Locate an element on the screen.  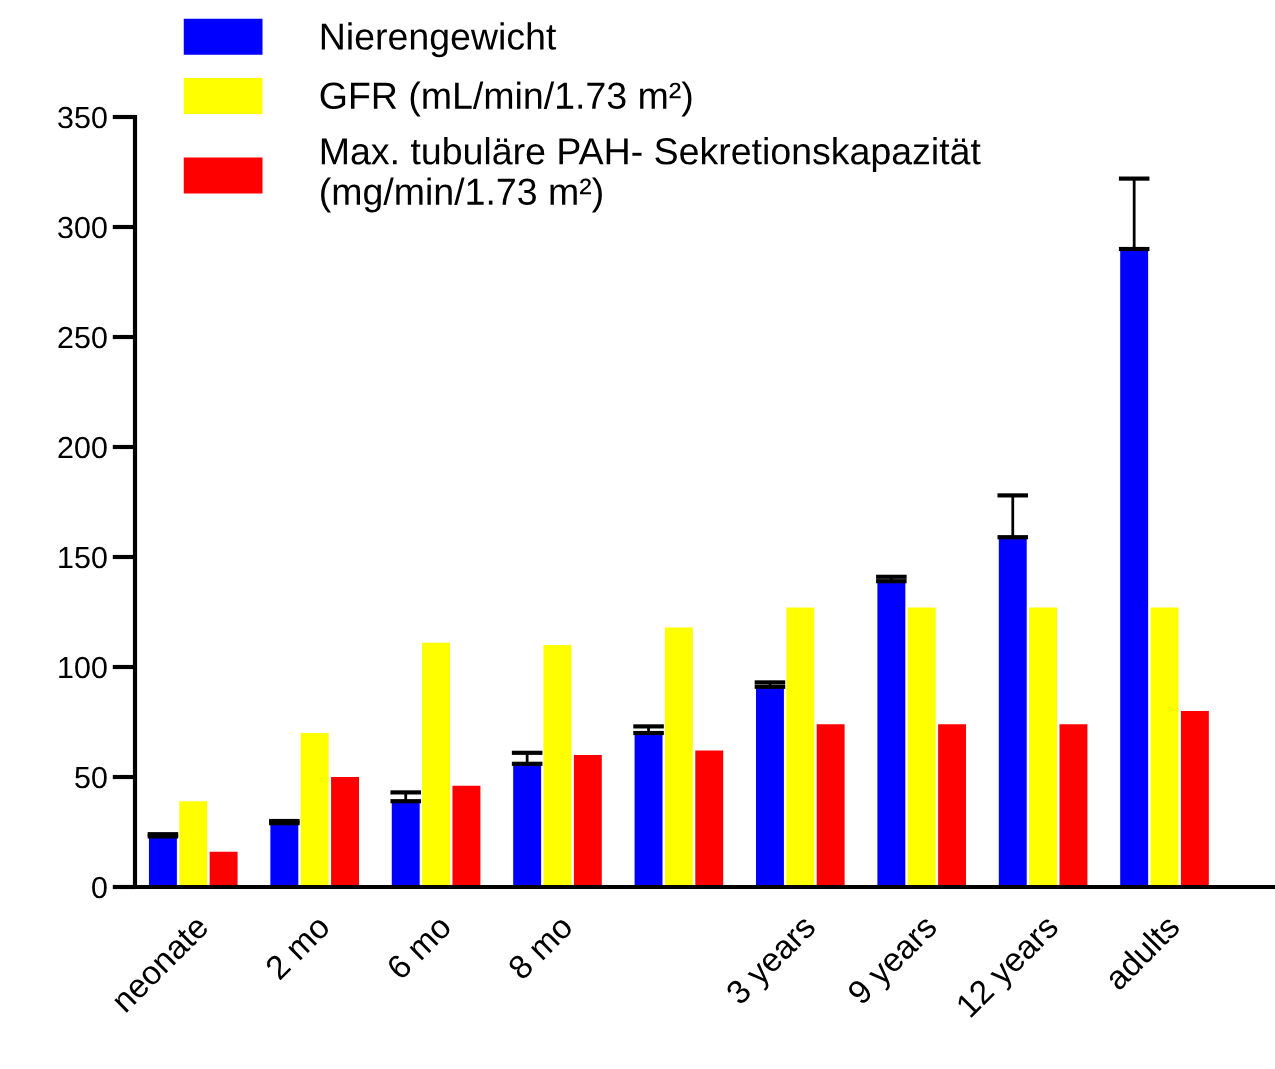
legend-label: Nierengewicht is located at coordinates (439, 40).